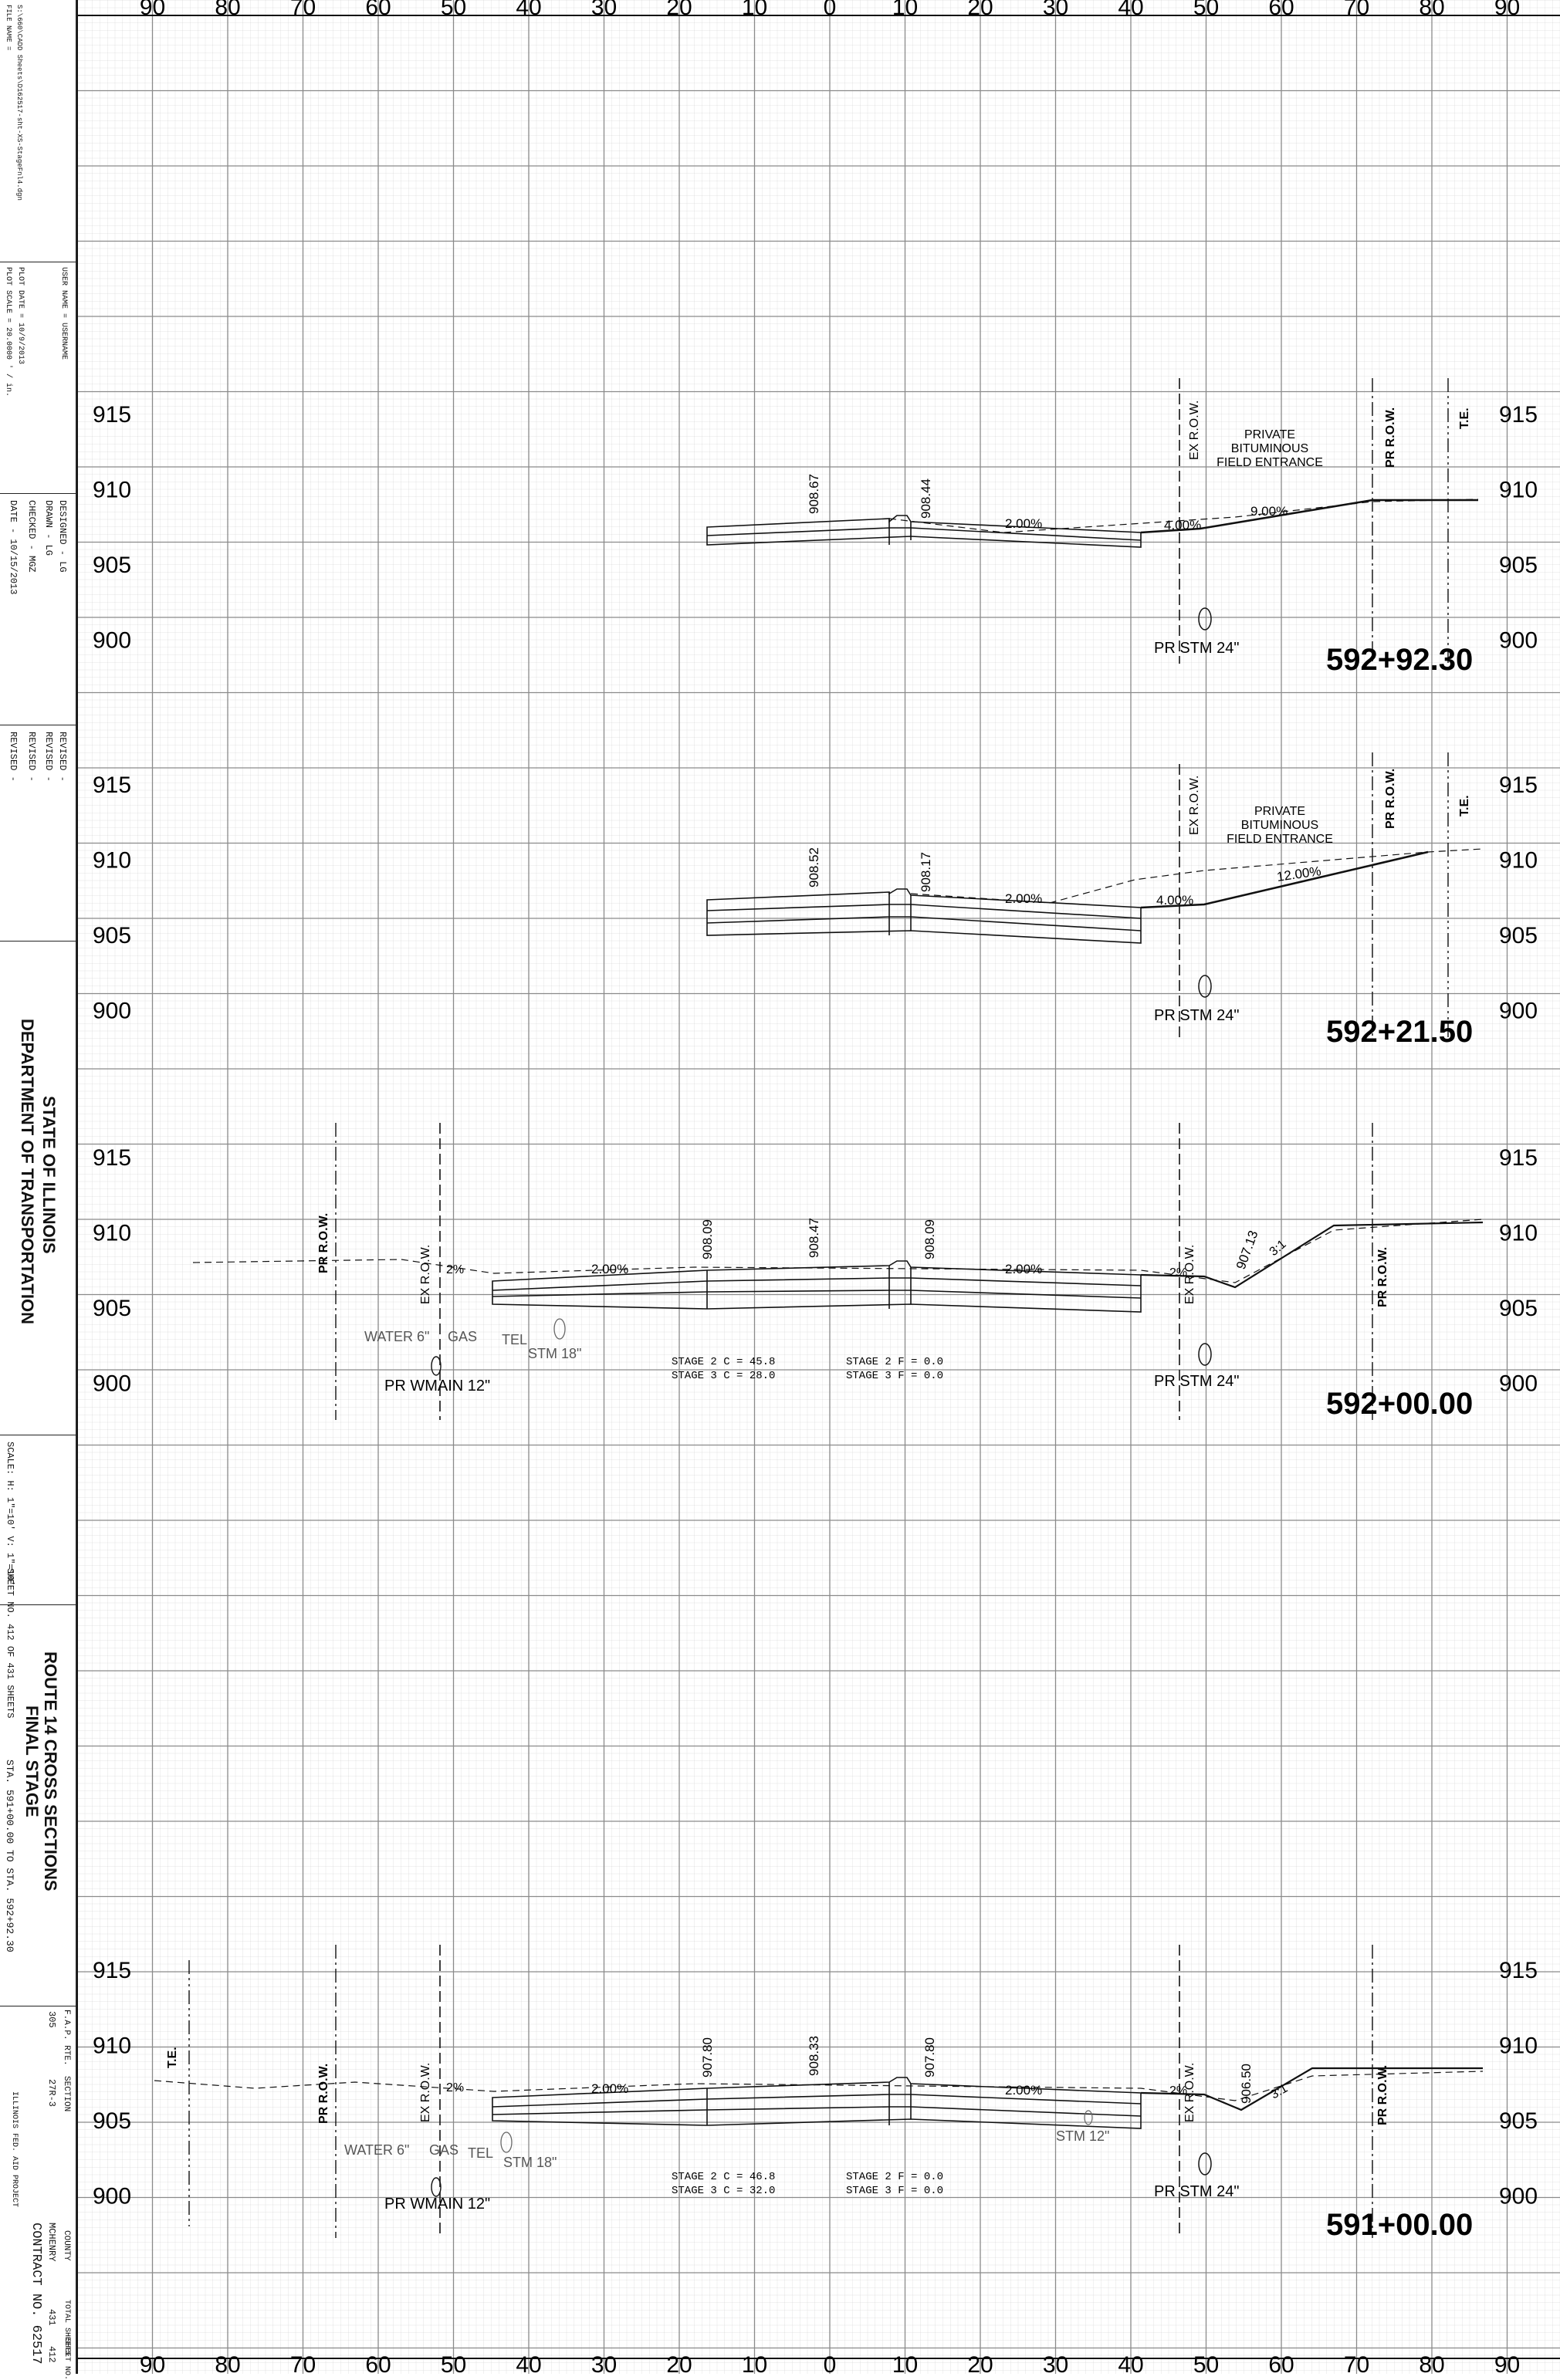 This screenshot has height=2380, width=1560. What do you see at coordinates (707, 2057) in the screenshot?
I see `elevation-label: 907.80` at bounding box center [707, 2057].